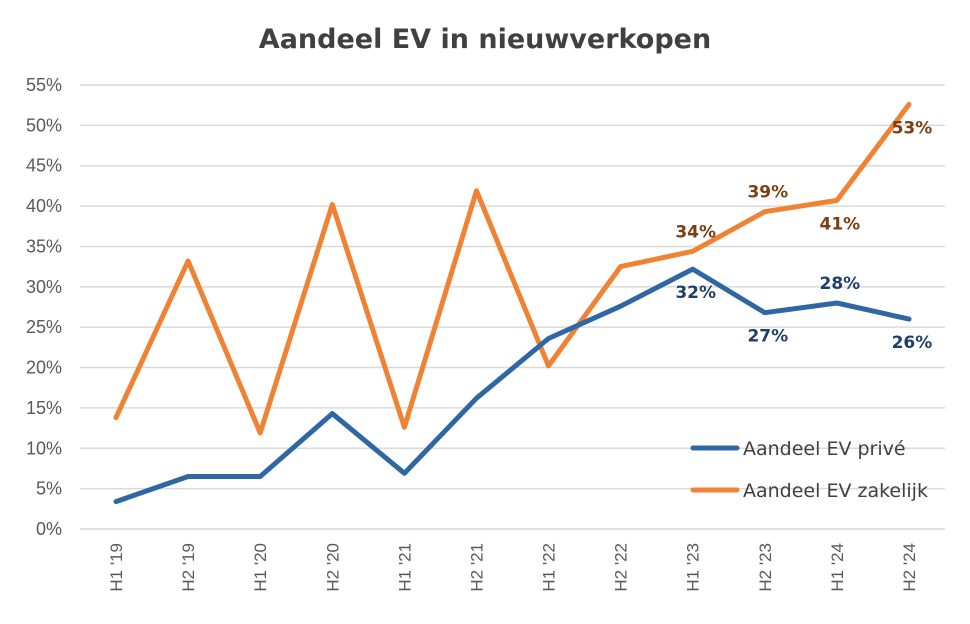 The image size is (970, 624). Describe the element at coordinates (44, 246) in the screenshot. I see `y-tick-label: 35%` at that location.